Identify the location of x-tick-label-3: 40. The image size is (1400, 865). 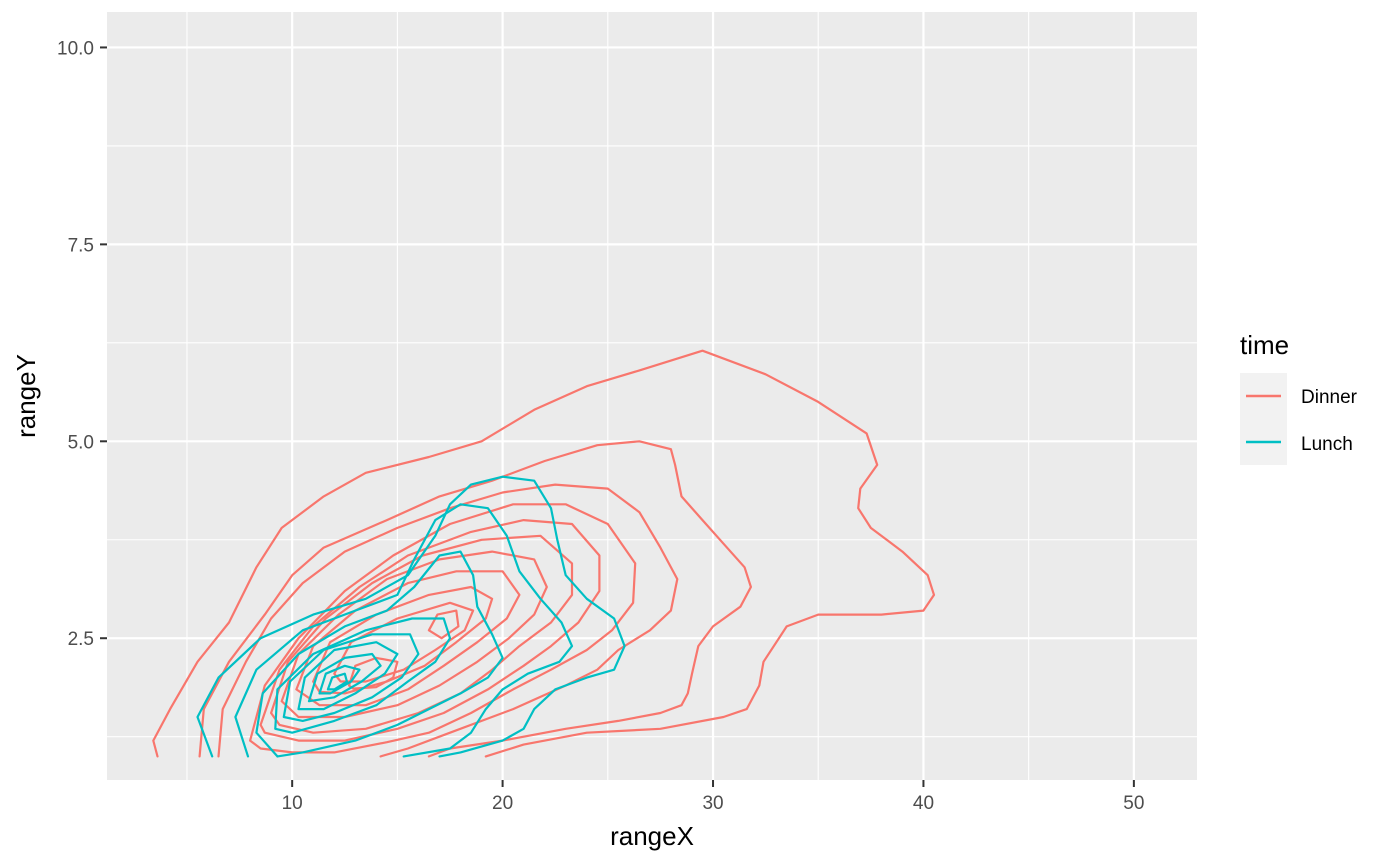
(923, 803).